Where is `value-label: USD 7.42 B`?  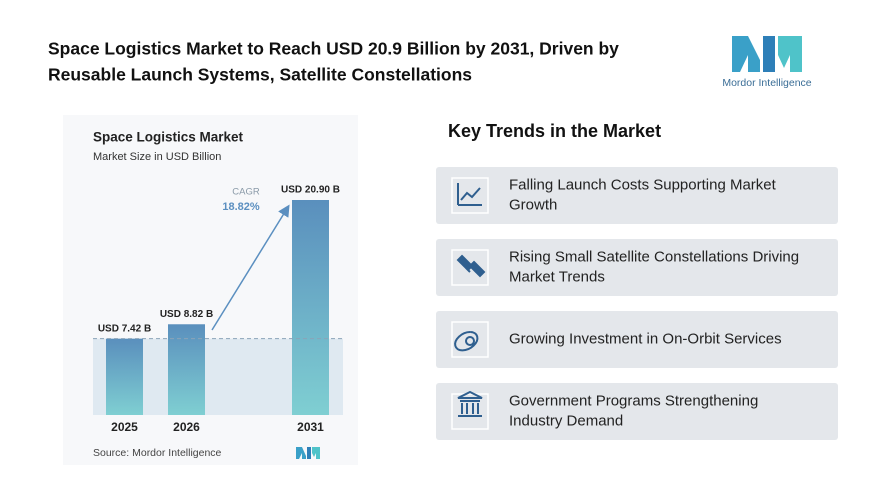
value-label: USD 7.42 B is located at coordinates (124, 328).